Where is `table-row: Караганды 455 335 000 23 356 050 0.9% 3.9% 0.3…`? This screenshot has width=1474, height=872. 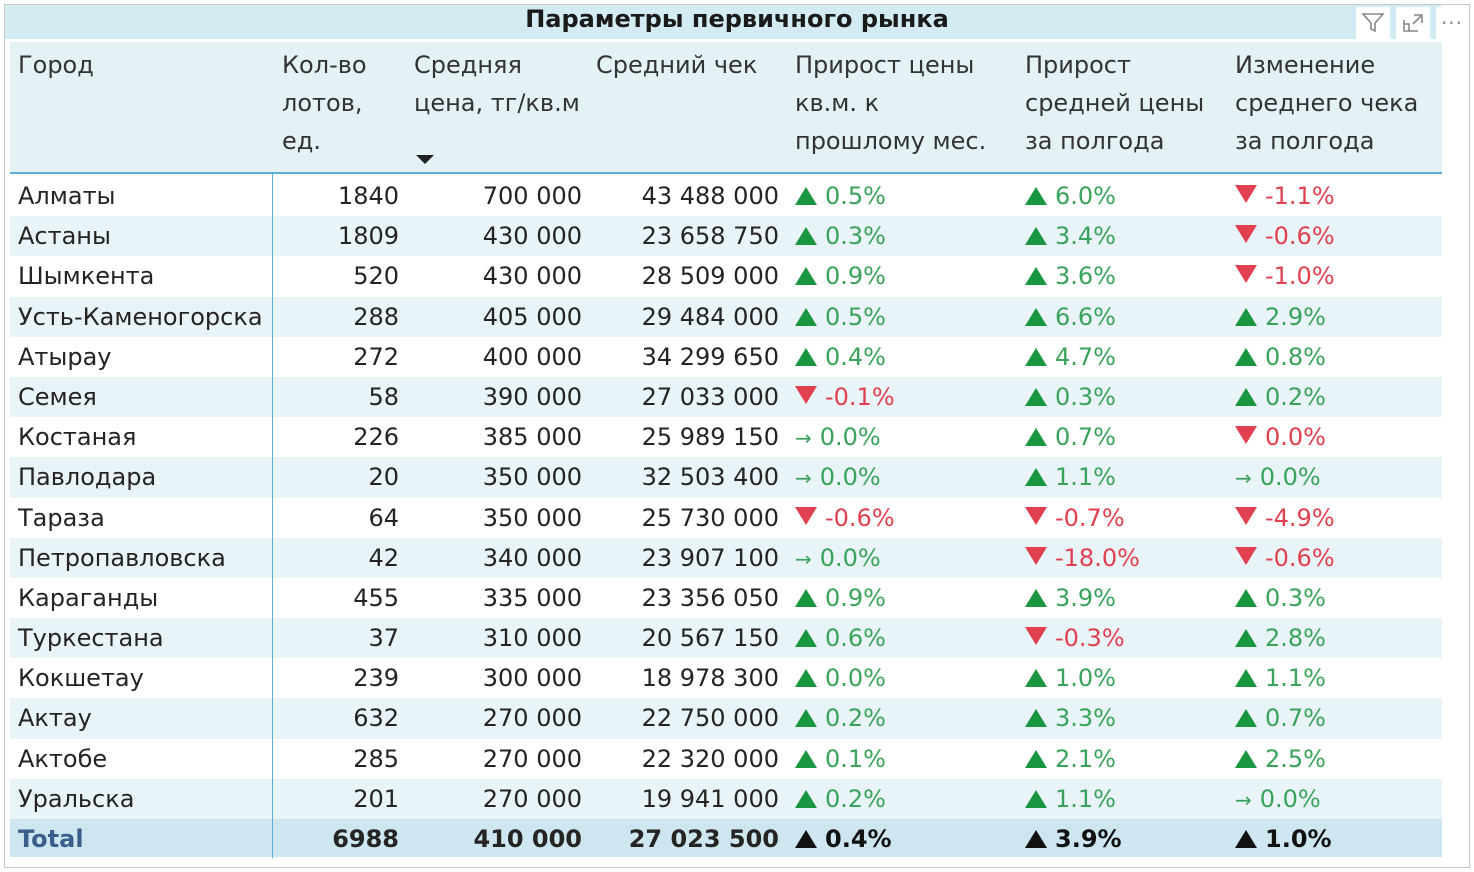
table-row: Караганды 455 335 000 23 356 050 0.9% 3.9% 0.3… is located at coordinates (726, 598).